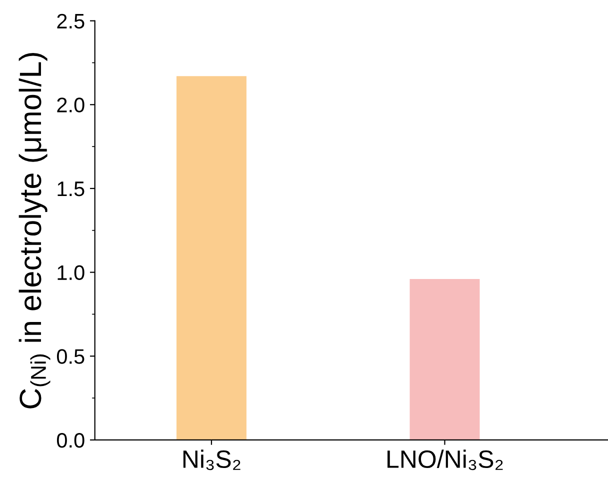 This screenshot has height=484, width=608. What do you see at coordinates (70, 21) in the screenshot?
I see `y-tick-label: 2.5` at bounding box center [70, 21].